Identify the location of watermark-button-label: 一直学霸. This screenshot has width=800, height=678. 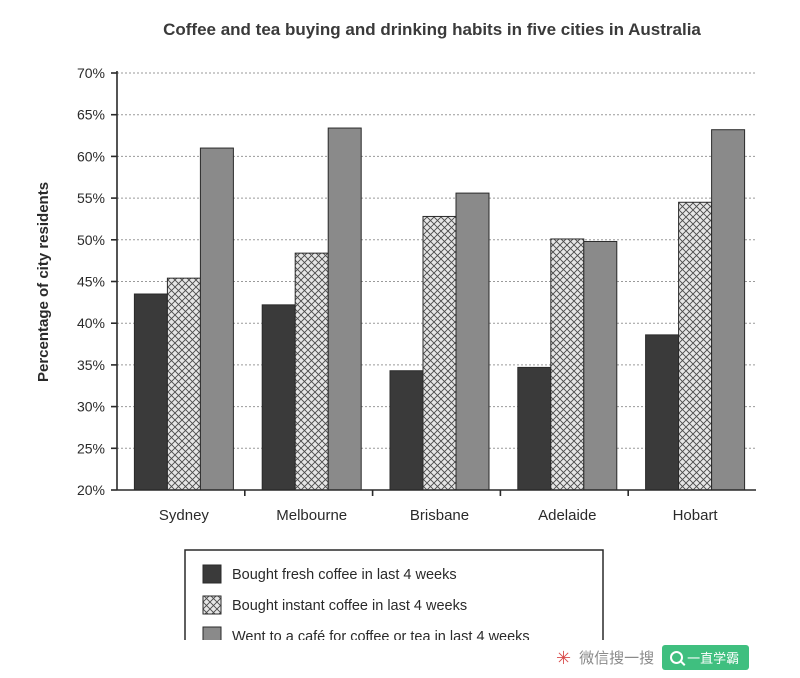
(713, 659).